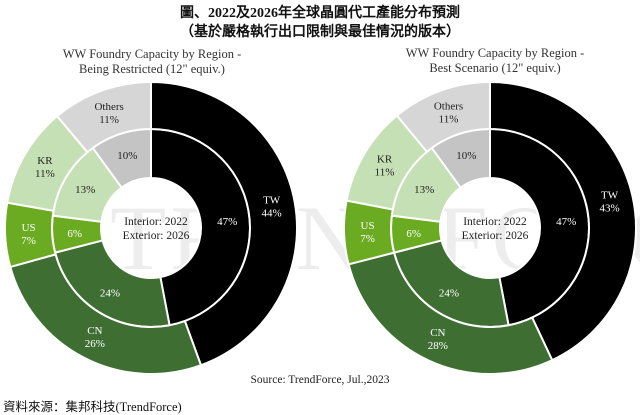 The height and width of the screenshot is (415, 640). What do you see at coordinates (368, 226) in the screenshot?
I see `donut-2-outer-category-label: US` at bounding box center [368, 226].